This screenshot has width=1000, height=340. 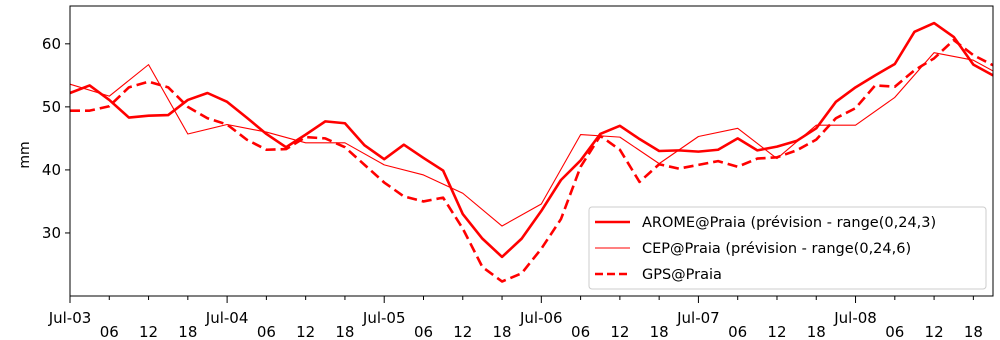 What do you see at coordinates (789, 223) in the screenshot?
I see `legend-label-1: AROME@Praia (prévision - range(0,24,3)` at bounding box center [789, 223].